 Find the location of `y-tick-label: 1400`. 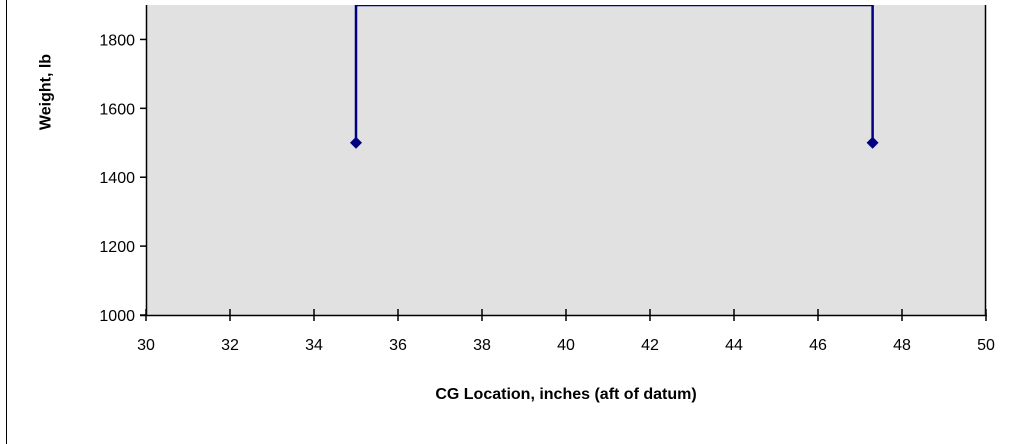

y-tick-label: 1400 is located at coordinates (117, 178).